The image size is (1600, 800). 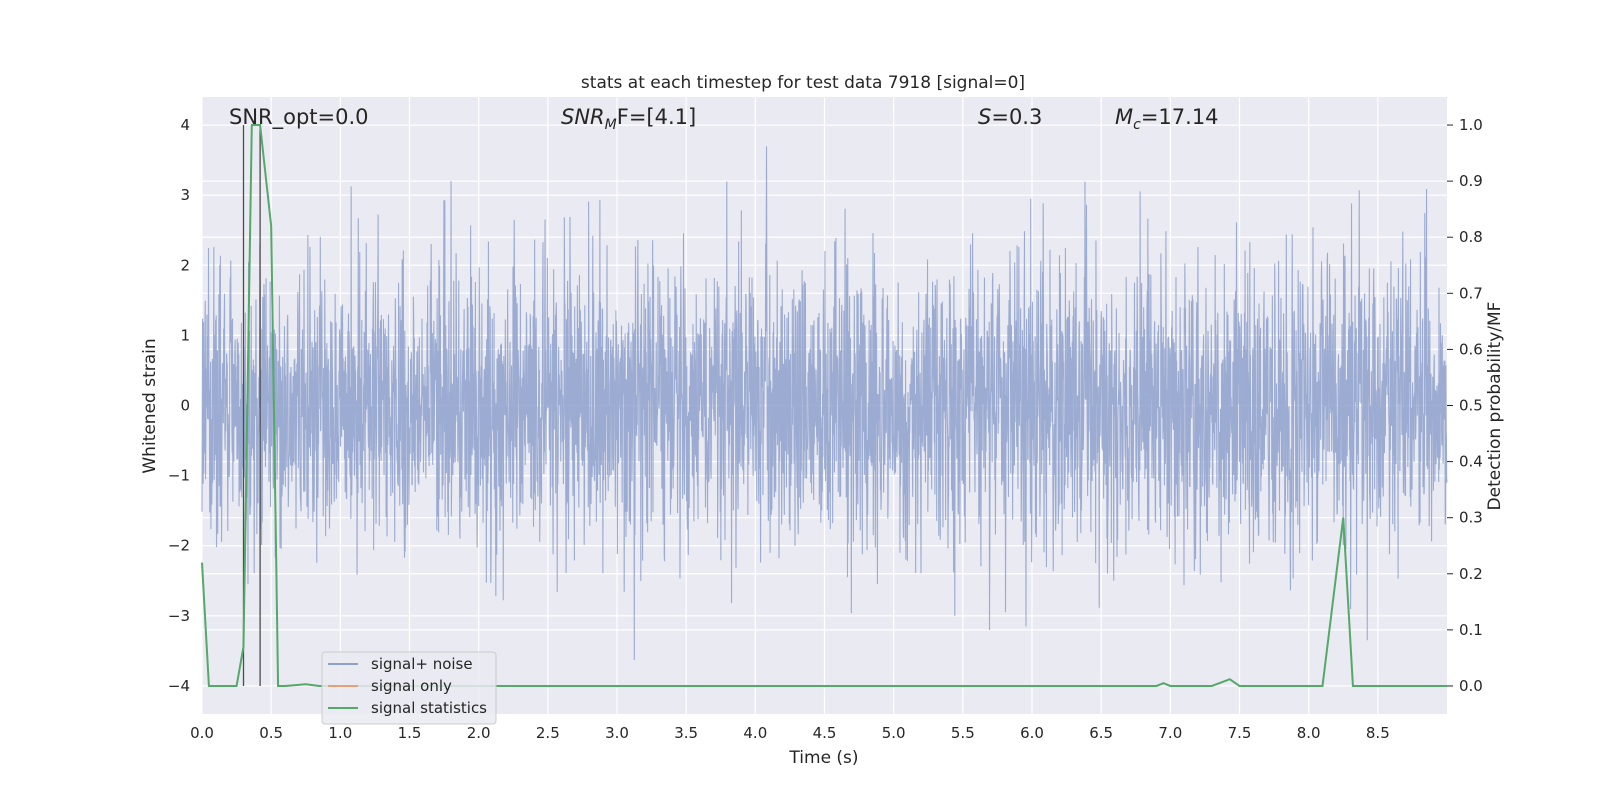 I want to click on y-right-tick-label: 1.0, so click(x=1471, y=125).